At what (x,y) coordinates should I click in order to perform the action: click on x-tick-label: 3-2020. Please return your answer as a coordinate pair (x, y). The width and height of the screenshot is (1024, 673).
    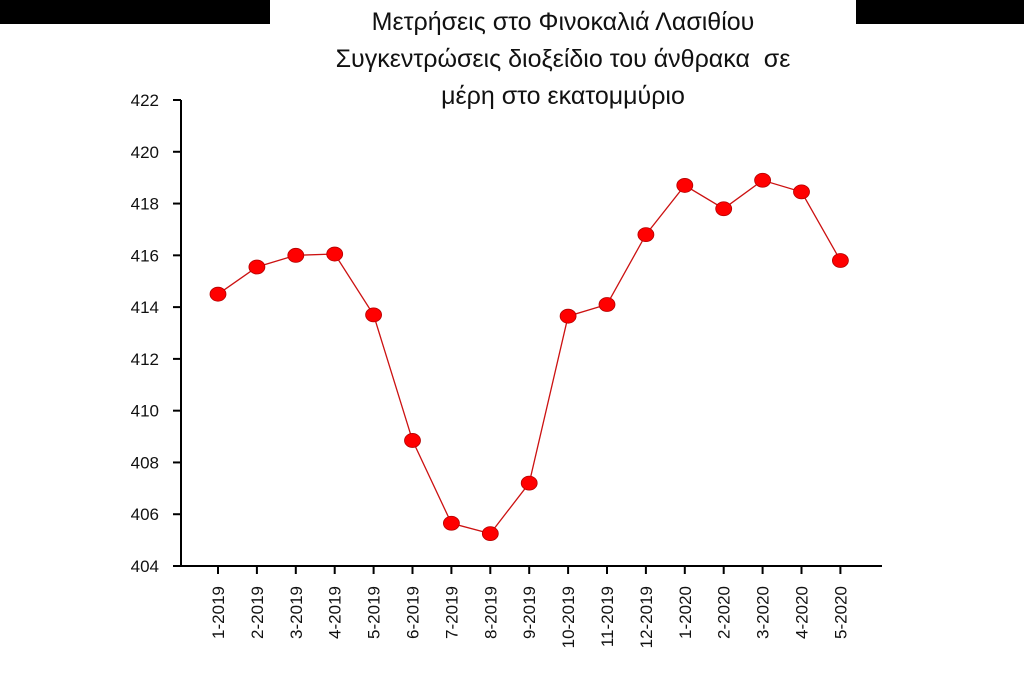
    Looking at the image, I should click on (763, 612).